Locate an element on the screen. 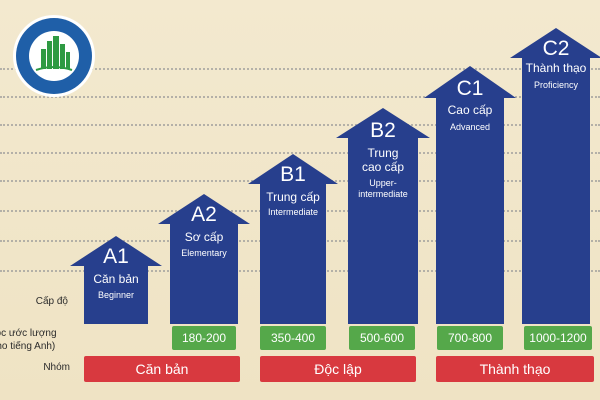  level-arrow-b2: B2 Trung cao cấp Upper- intermediate is located at coordinates (383, 216).